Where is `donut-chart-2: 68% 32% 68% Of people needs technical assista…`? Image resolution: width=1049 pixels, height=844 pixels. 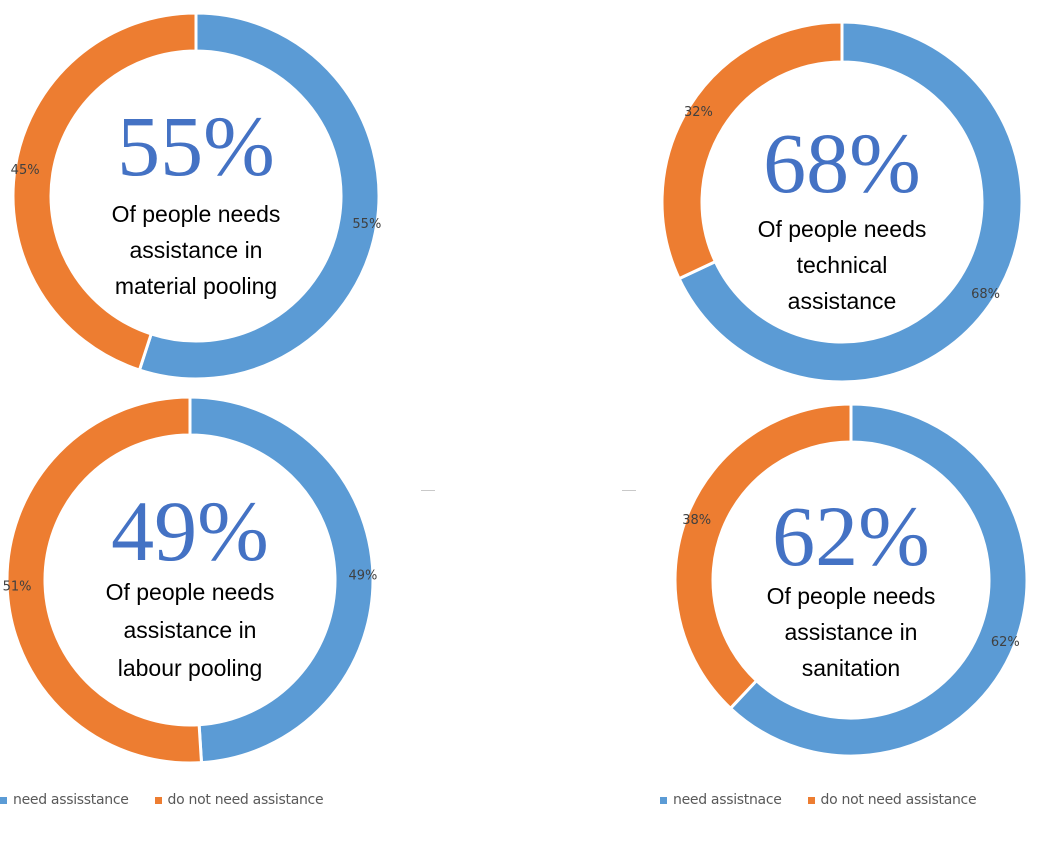
donut-chart-2: 68% 32% 68% Of people needs technical assista… is located at coordinates (842, 202).